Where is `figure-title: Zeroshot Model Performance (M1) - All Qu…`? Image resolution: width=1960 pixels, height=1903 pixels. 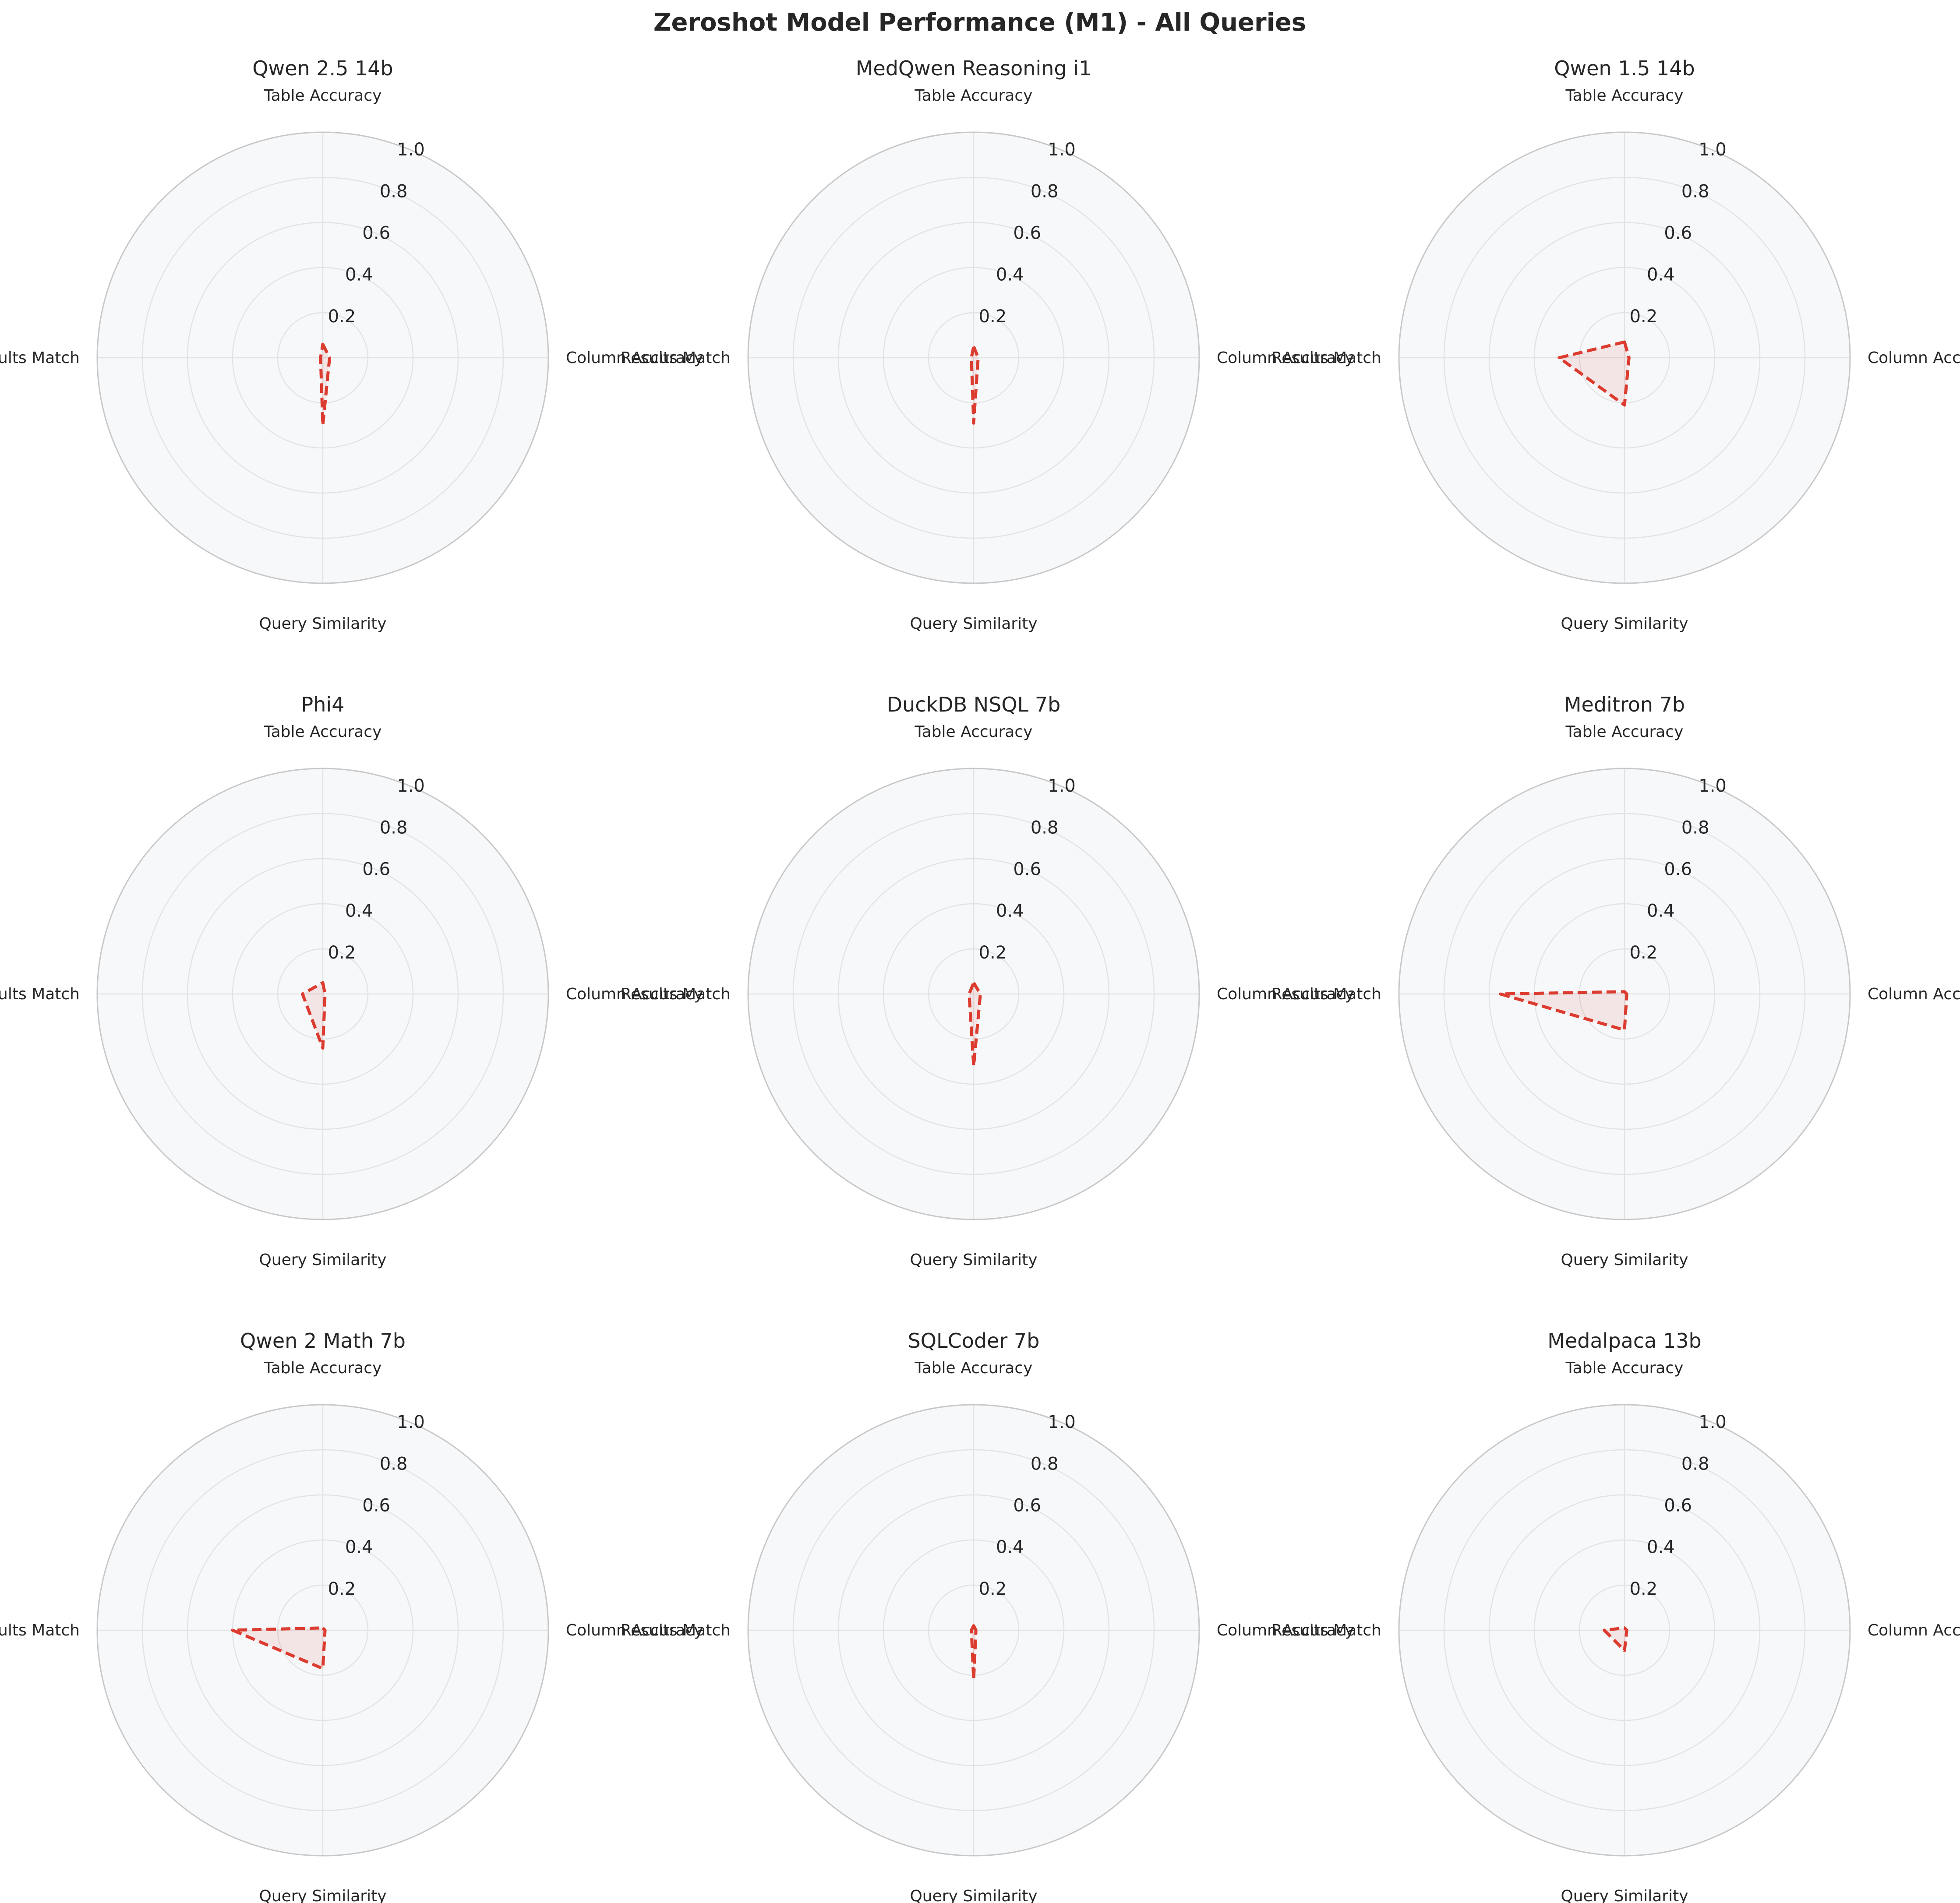
figure-title: Zeroshot Model Performance (M1) - All Qu… is located at coordinates (979, 22).